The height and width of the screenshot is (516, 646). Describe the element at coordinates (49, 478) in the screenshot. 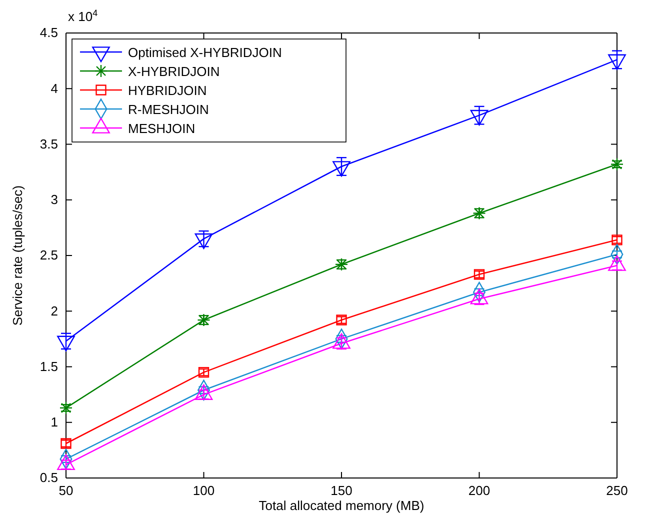

I see `y-tick-label: 0.5` at that location.